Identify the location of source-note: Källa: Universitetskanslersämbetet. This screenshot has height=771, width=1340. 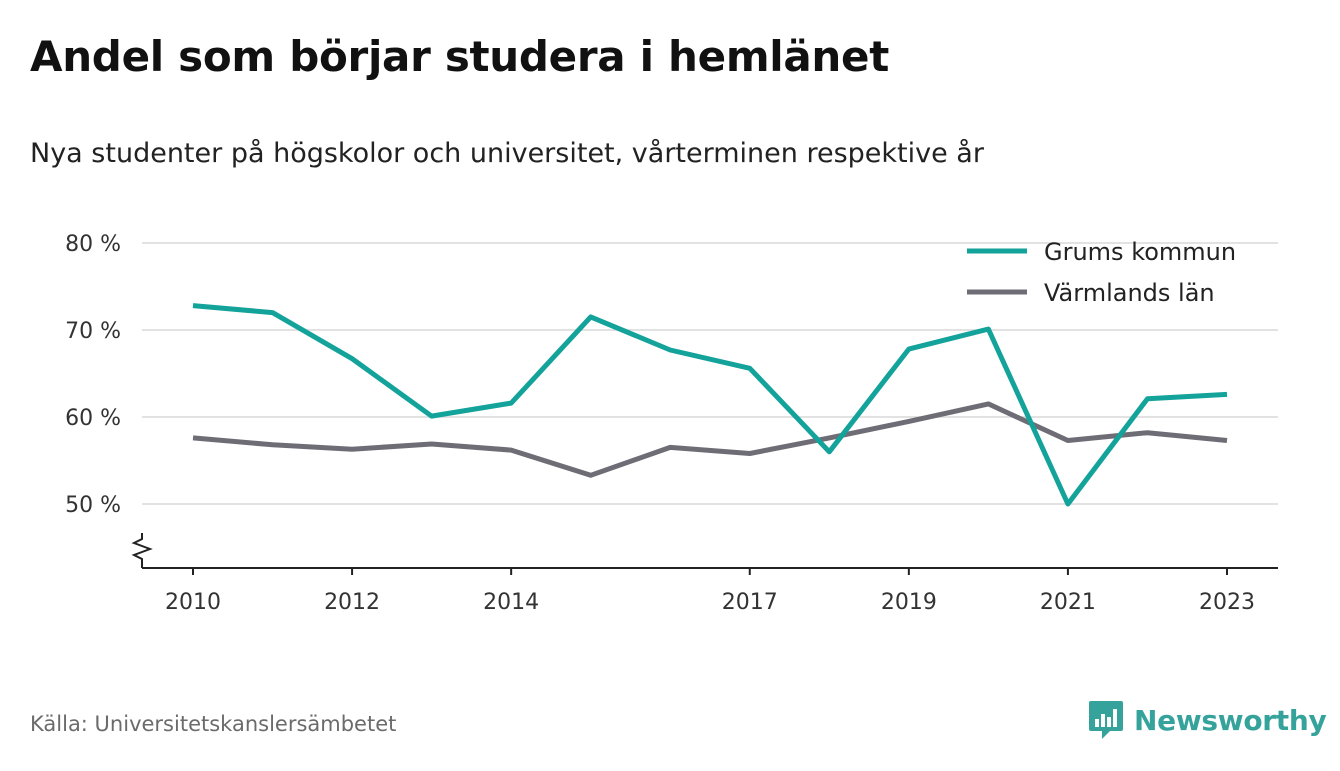
(213, 724).